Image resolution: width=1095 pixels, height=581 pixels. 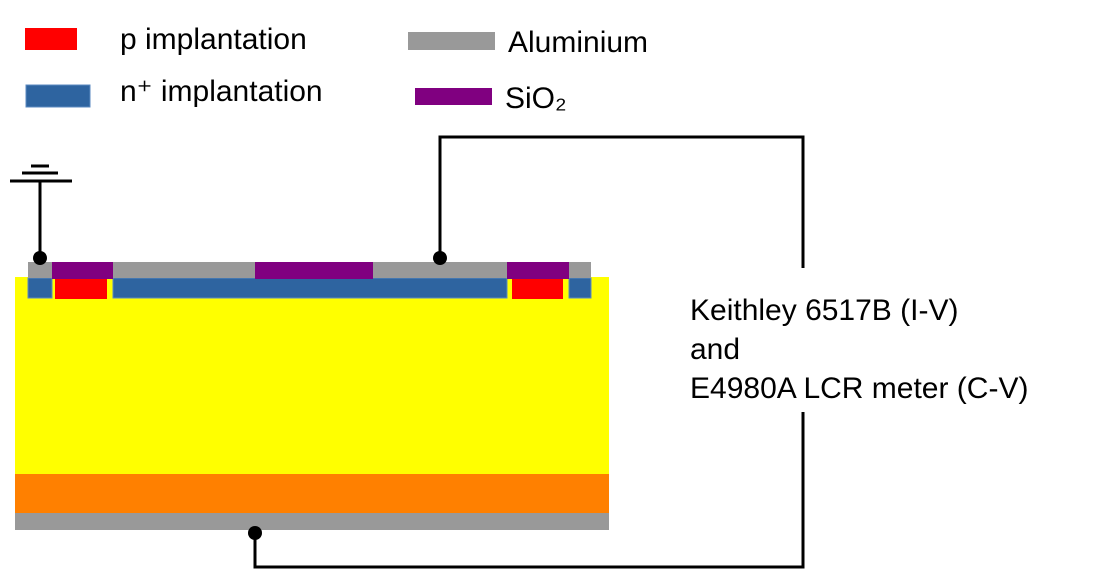 I want to click on legend-swatch-n, so click(x=58, y=96).